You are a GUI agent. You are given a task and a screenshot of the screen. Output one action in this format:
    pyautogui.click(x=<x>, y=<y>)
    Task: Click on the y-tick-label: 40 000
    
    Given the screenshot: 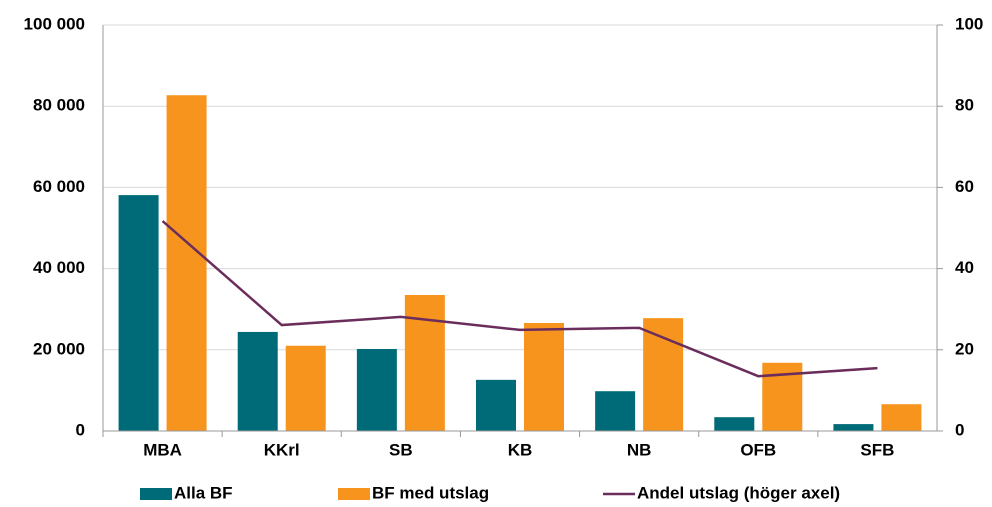 What is the action you would take?
    pyautogui.click(x=59, y=267)
    